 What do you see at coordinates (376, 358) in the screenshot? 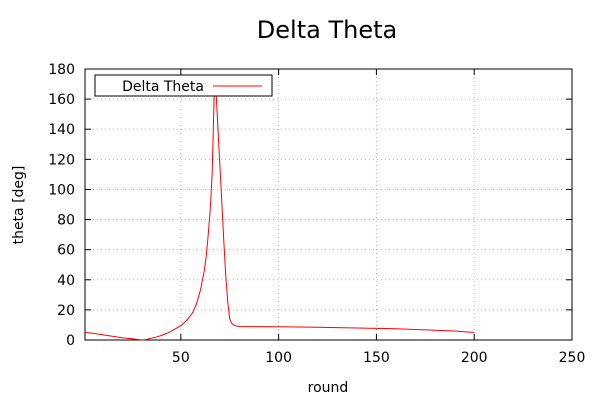
I see `x-tick-label: 150` at bounding box center [376, 358].